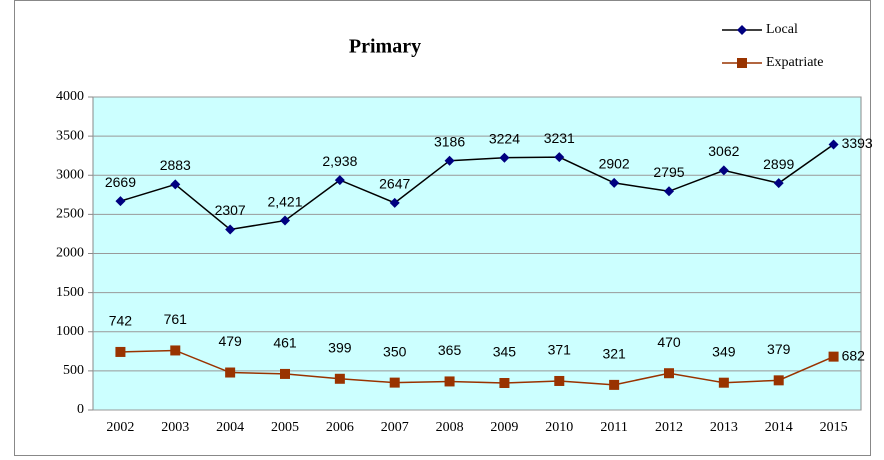 The image size is (884, 460). What do you see at coordinates (778, 164) in the screenshot?
I see `data-label: 2899` at bounding box center [778, 164].